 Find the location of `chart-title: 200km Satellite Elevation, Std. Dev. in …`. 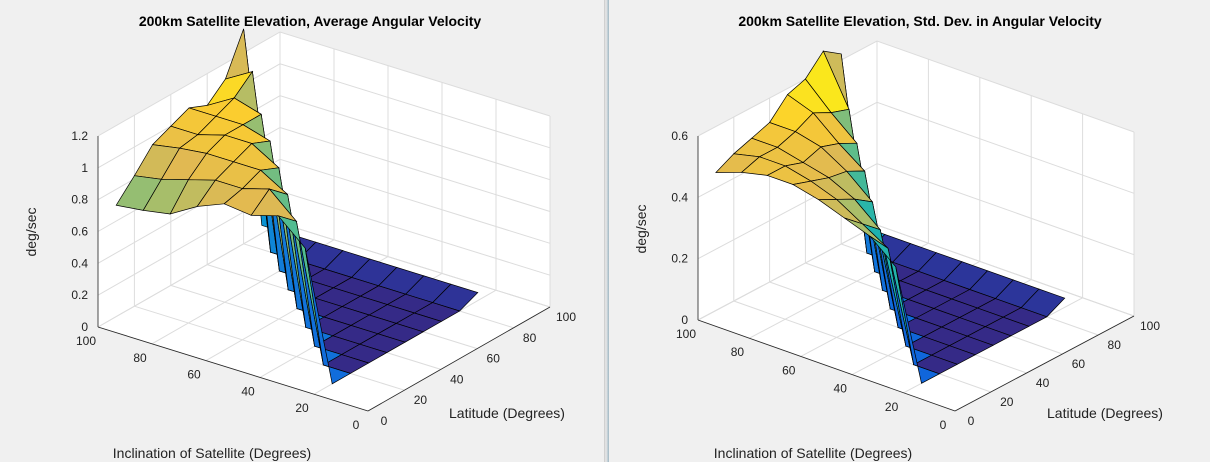

chart-title: 200km Satellite Elevation, Std. Dev. in … is located at coordinates (920, 21).